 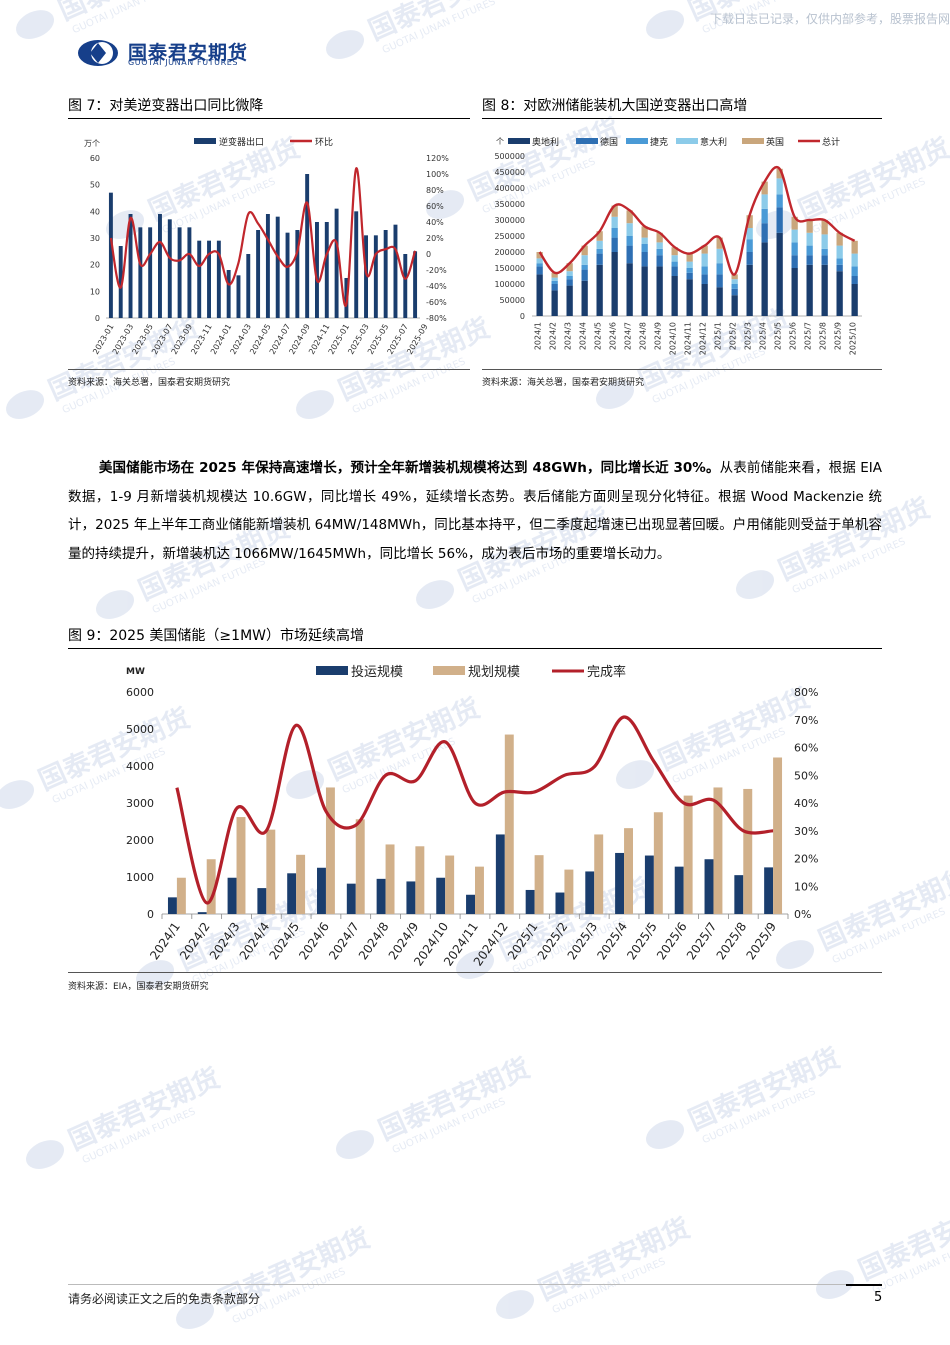 I want to click on fig8-unit-label: 个, so click(x=500, y=141).